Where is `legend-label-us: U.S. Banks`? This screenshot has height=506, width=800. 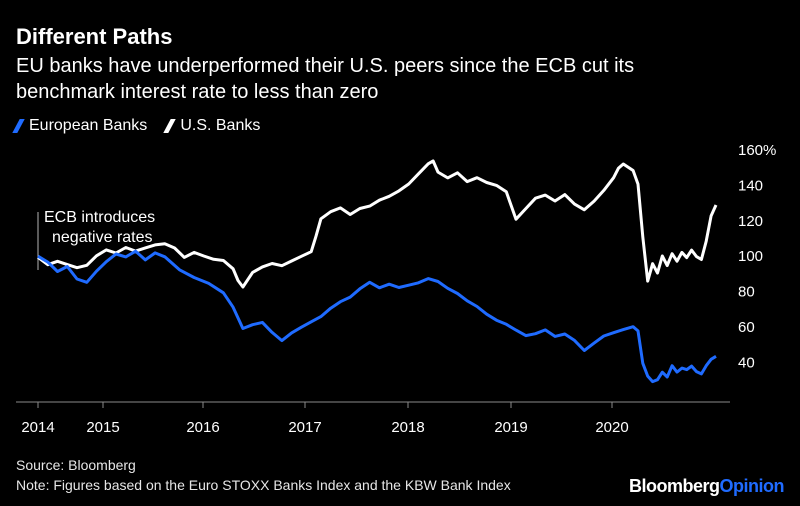 legend-label-us: U.S. Banks is located at coordinates (220, 125).